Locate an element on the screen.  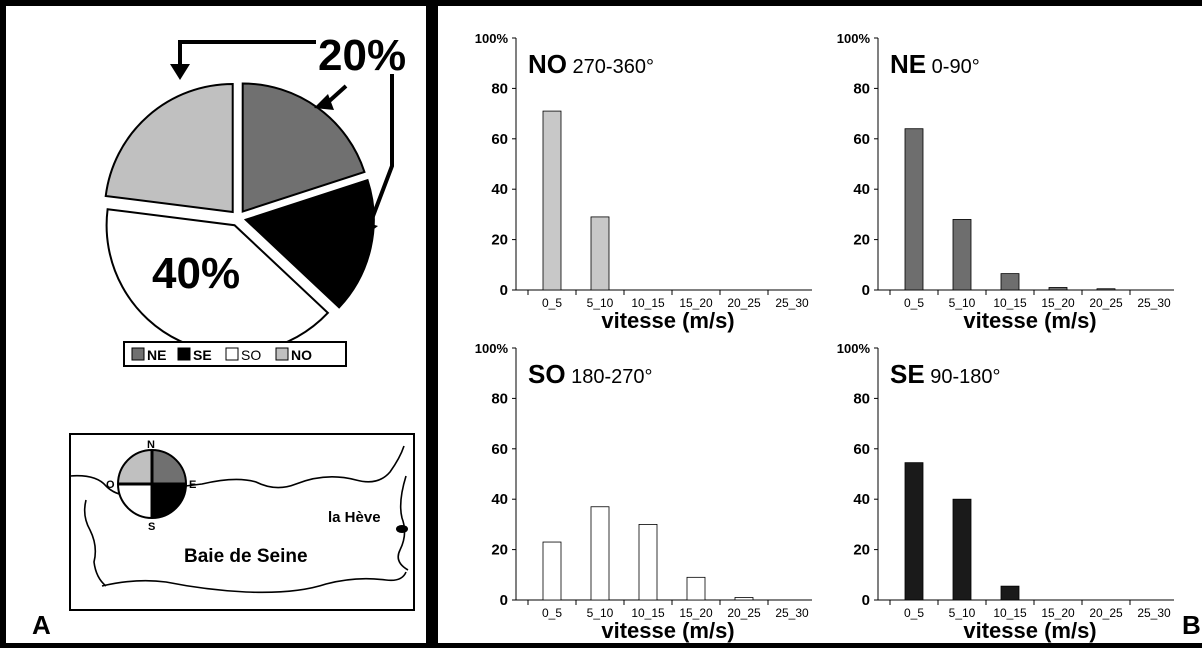
panel-a-label: A is located at coordinates (41, 625).